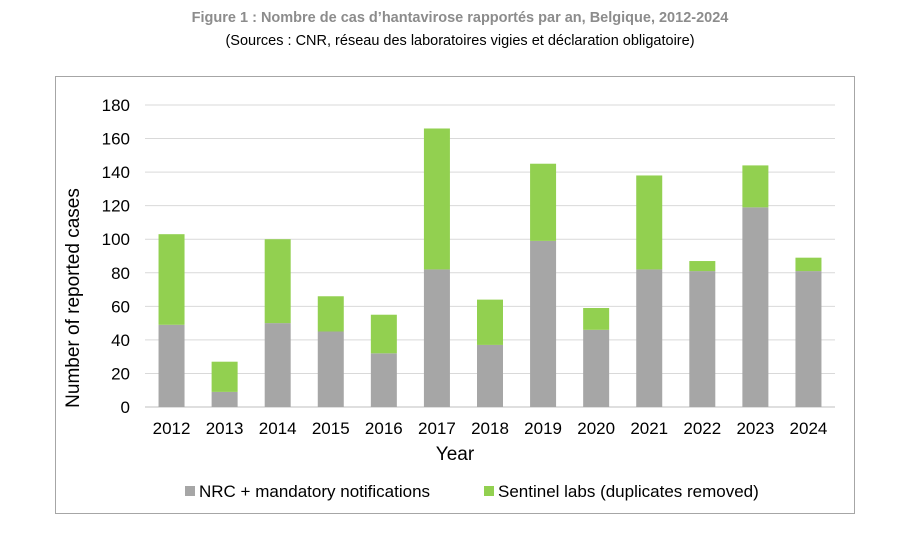 The image size is (920, 546). I want to click on x-tick-label: 2019, so click(543, 428).